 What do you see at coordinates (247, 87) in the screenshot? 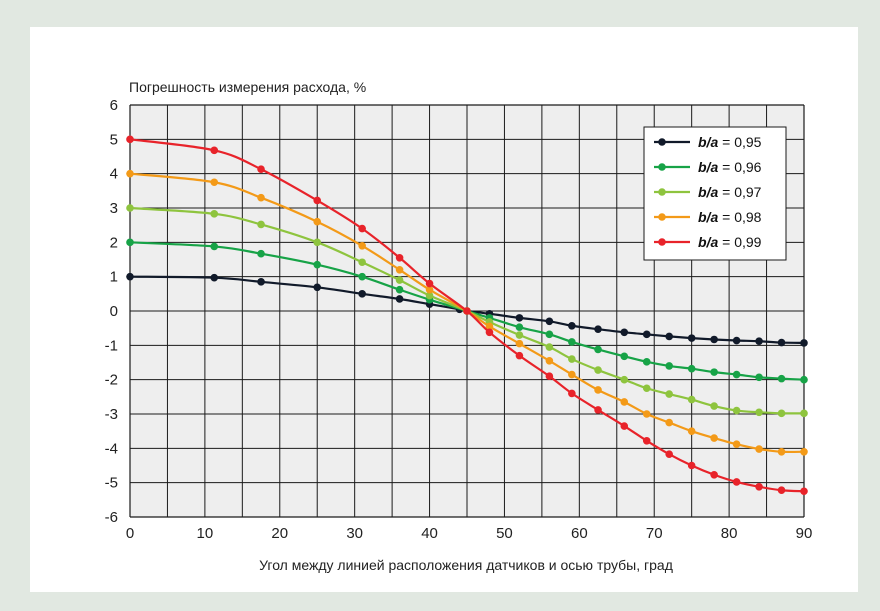
I see `y-axis-label: Погрешность измерения расхода, %` at bounding box center [247, 87].